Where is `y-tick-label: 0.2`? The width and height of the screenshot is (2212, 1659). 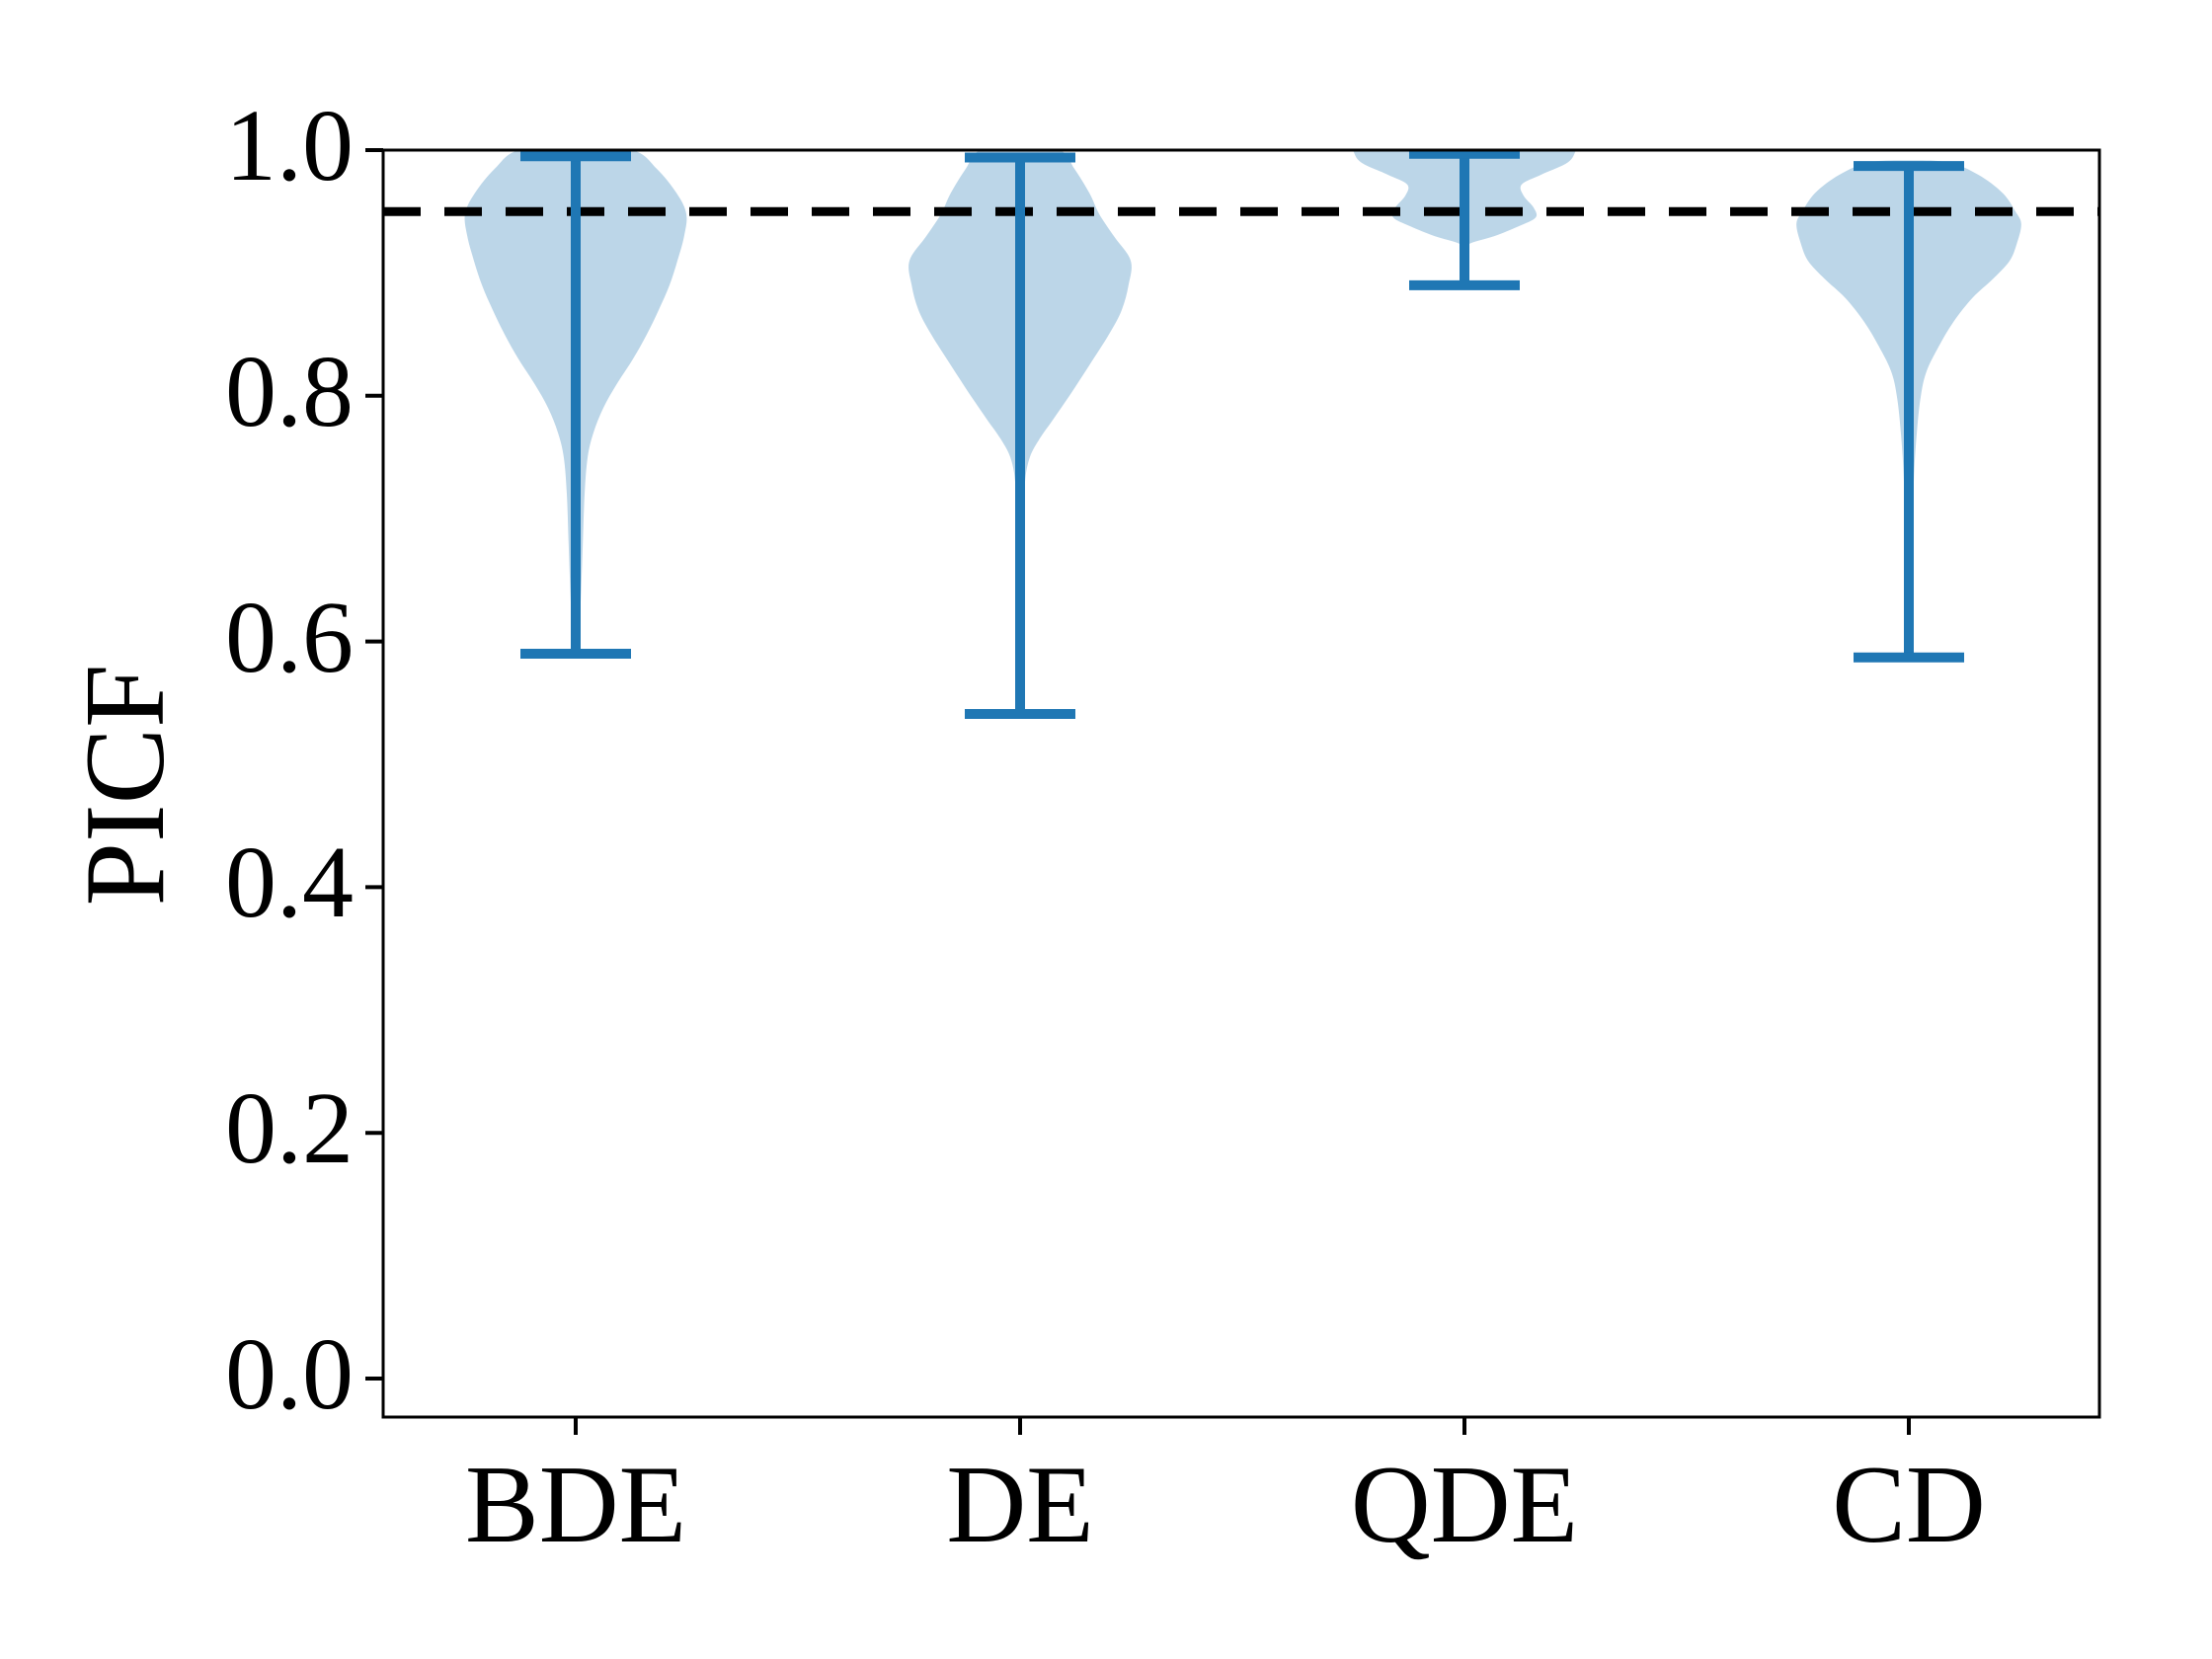
y-tick-label: 0.2 is located at coordinates (290, 1129).